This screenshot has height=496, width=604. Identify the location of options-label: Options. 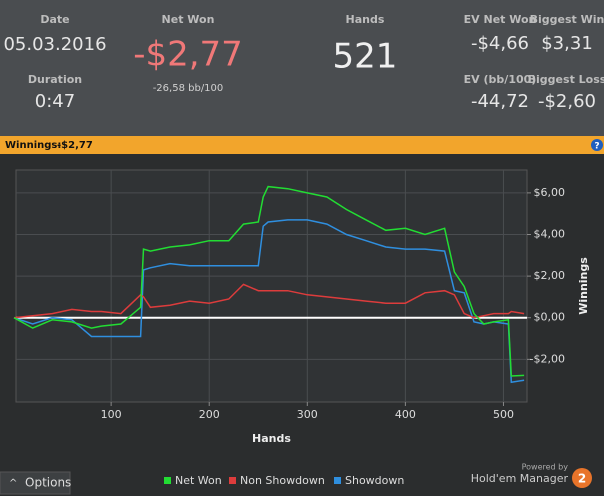
(48, 483).